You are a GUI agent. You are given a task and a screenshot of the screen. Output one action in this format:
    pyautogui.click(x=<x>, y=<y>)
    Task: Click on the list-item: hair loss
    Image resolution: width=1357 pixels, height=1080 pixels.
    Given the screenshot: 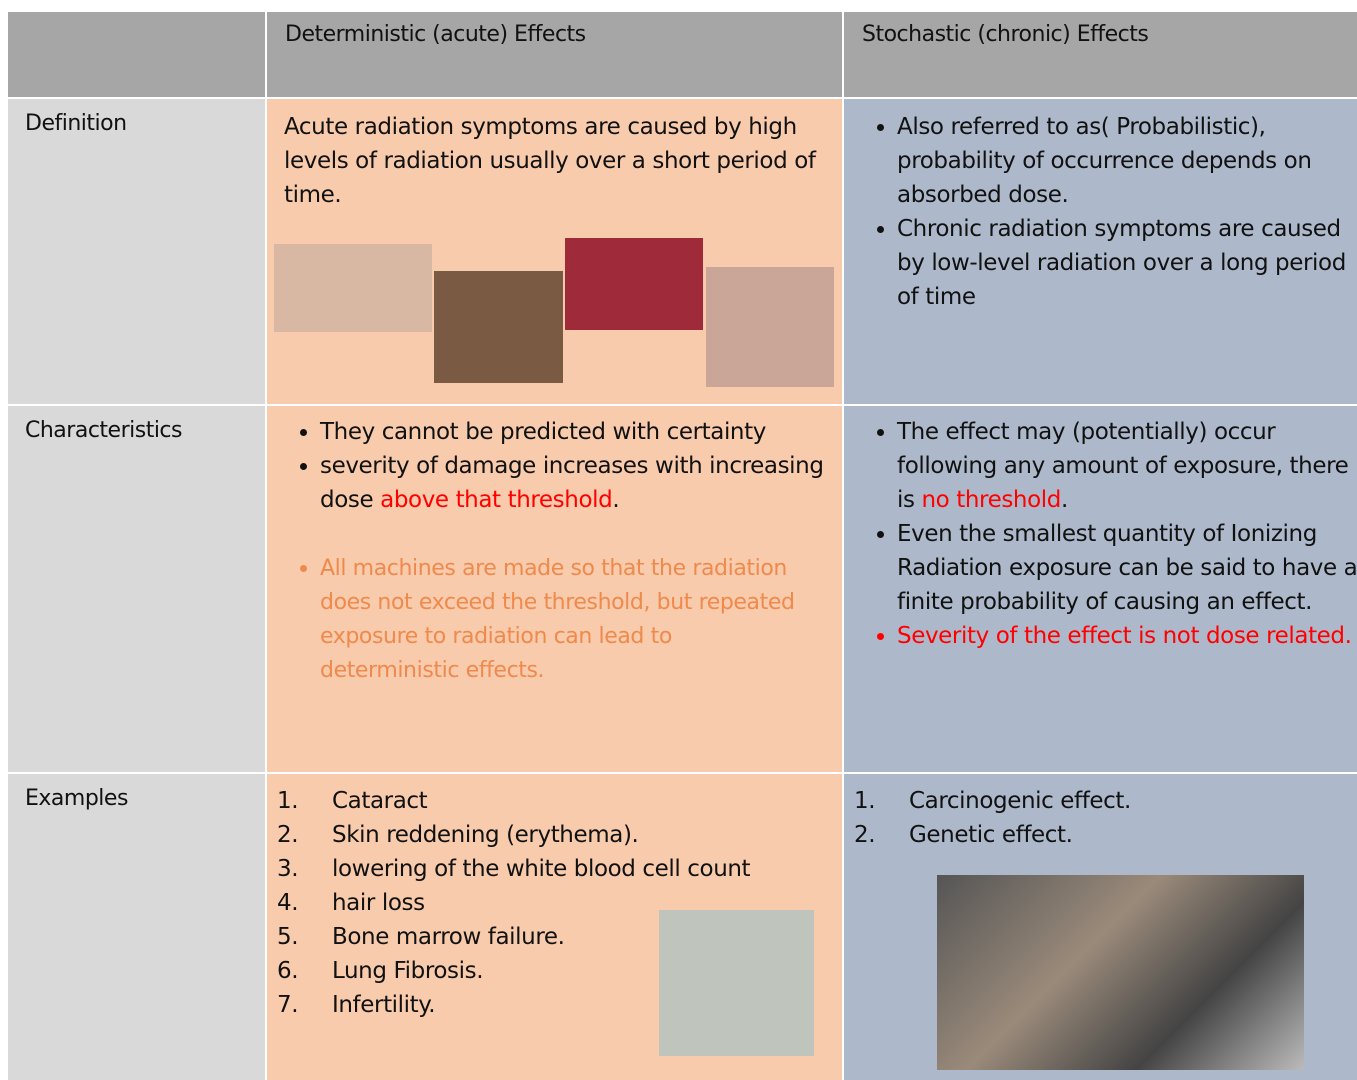 What is the action you would take?
    pyautogui.click(x=351, y=903)
    